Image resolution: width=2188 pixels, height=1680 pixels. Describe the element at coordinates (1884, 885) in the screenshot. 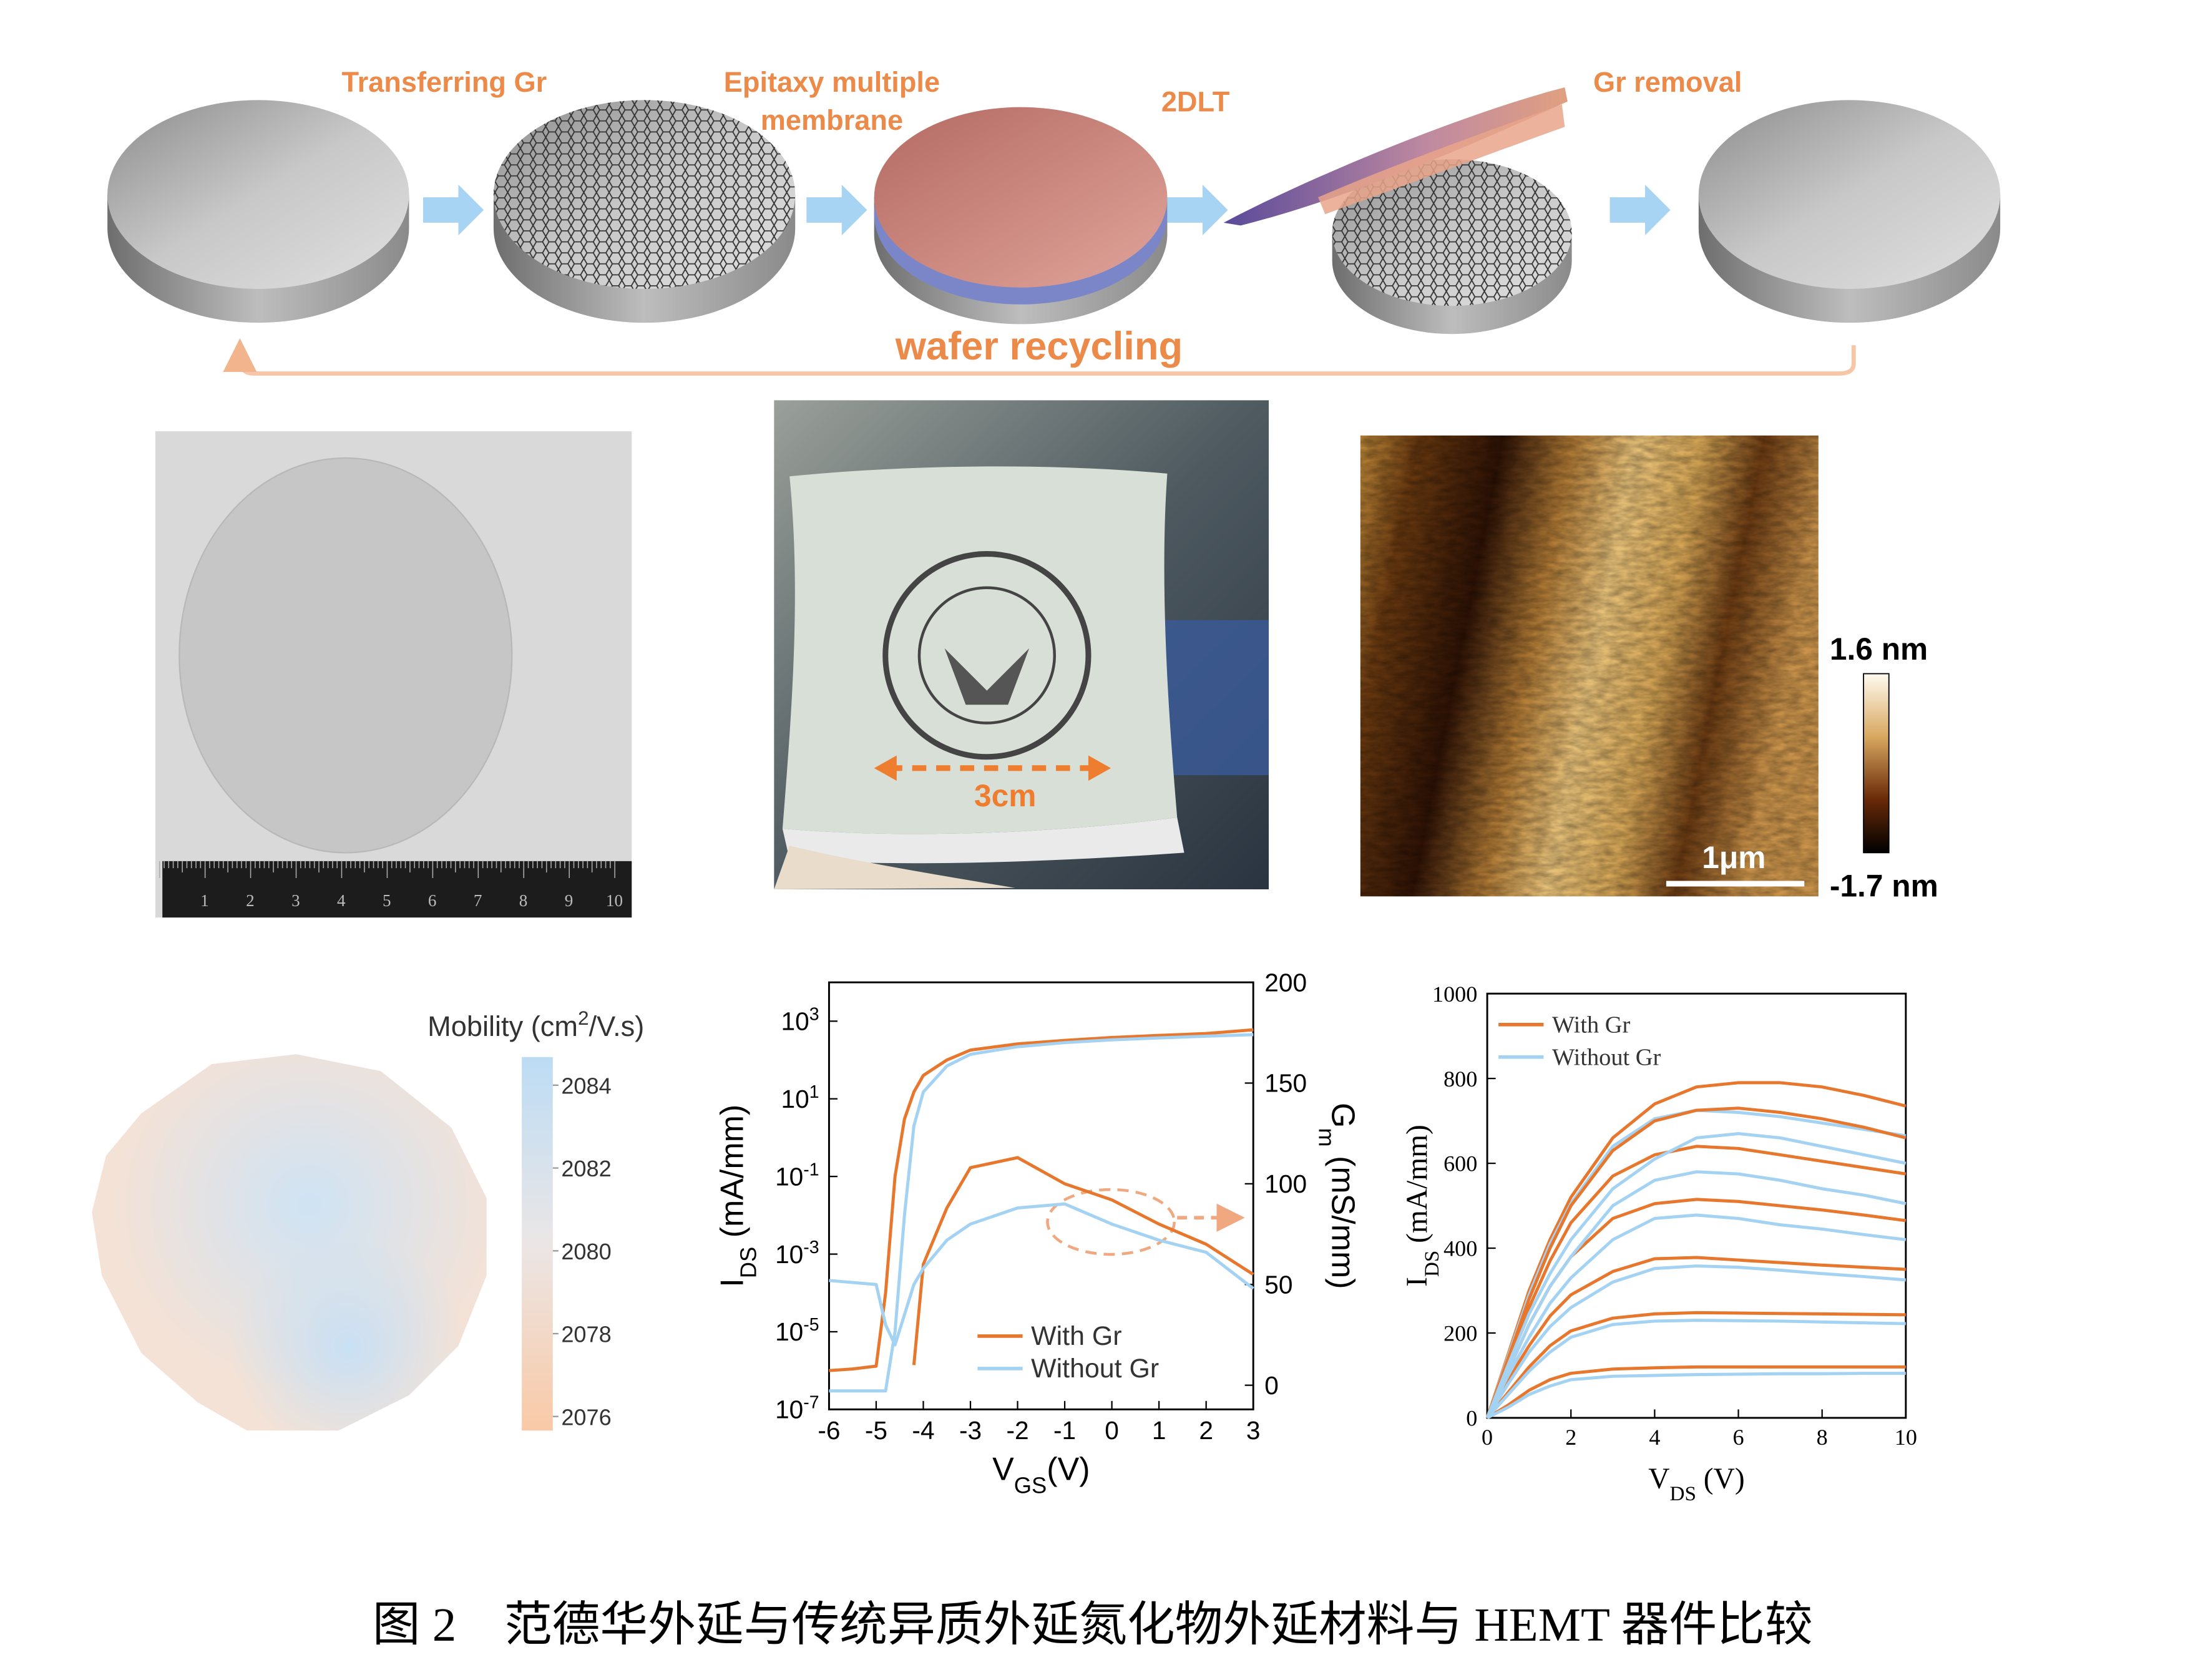

I see `colorbar-min: -1.7 nm` at that location.